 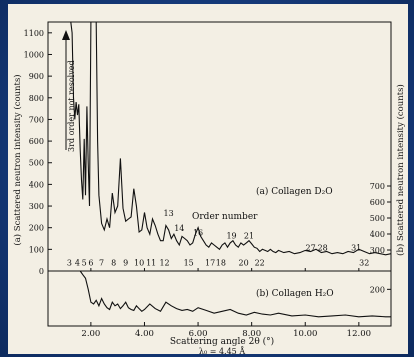 I want to click on y-axis-title-right: (b) Scattered neutron intensity (counts), so click(x=400, y=170).